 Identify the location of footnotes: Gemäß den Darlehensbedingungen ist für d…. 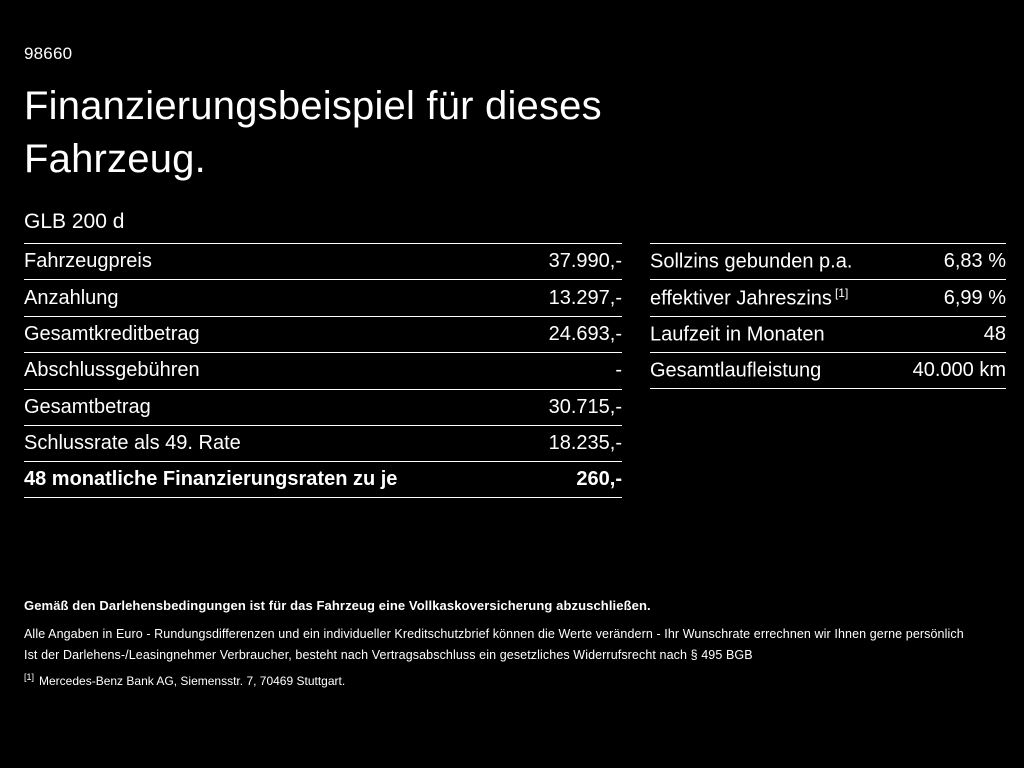
(514, 643).